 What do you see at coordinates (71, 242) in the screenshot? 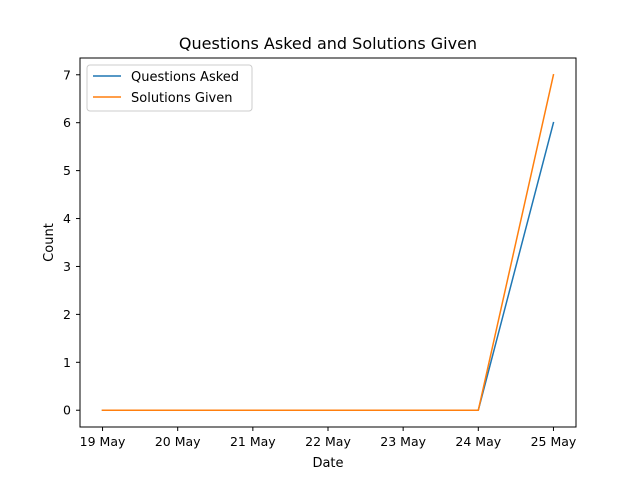
I see `y-axis: 0 1 2 3 4 5 6 7` at bounding box center [71, 242].